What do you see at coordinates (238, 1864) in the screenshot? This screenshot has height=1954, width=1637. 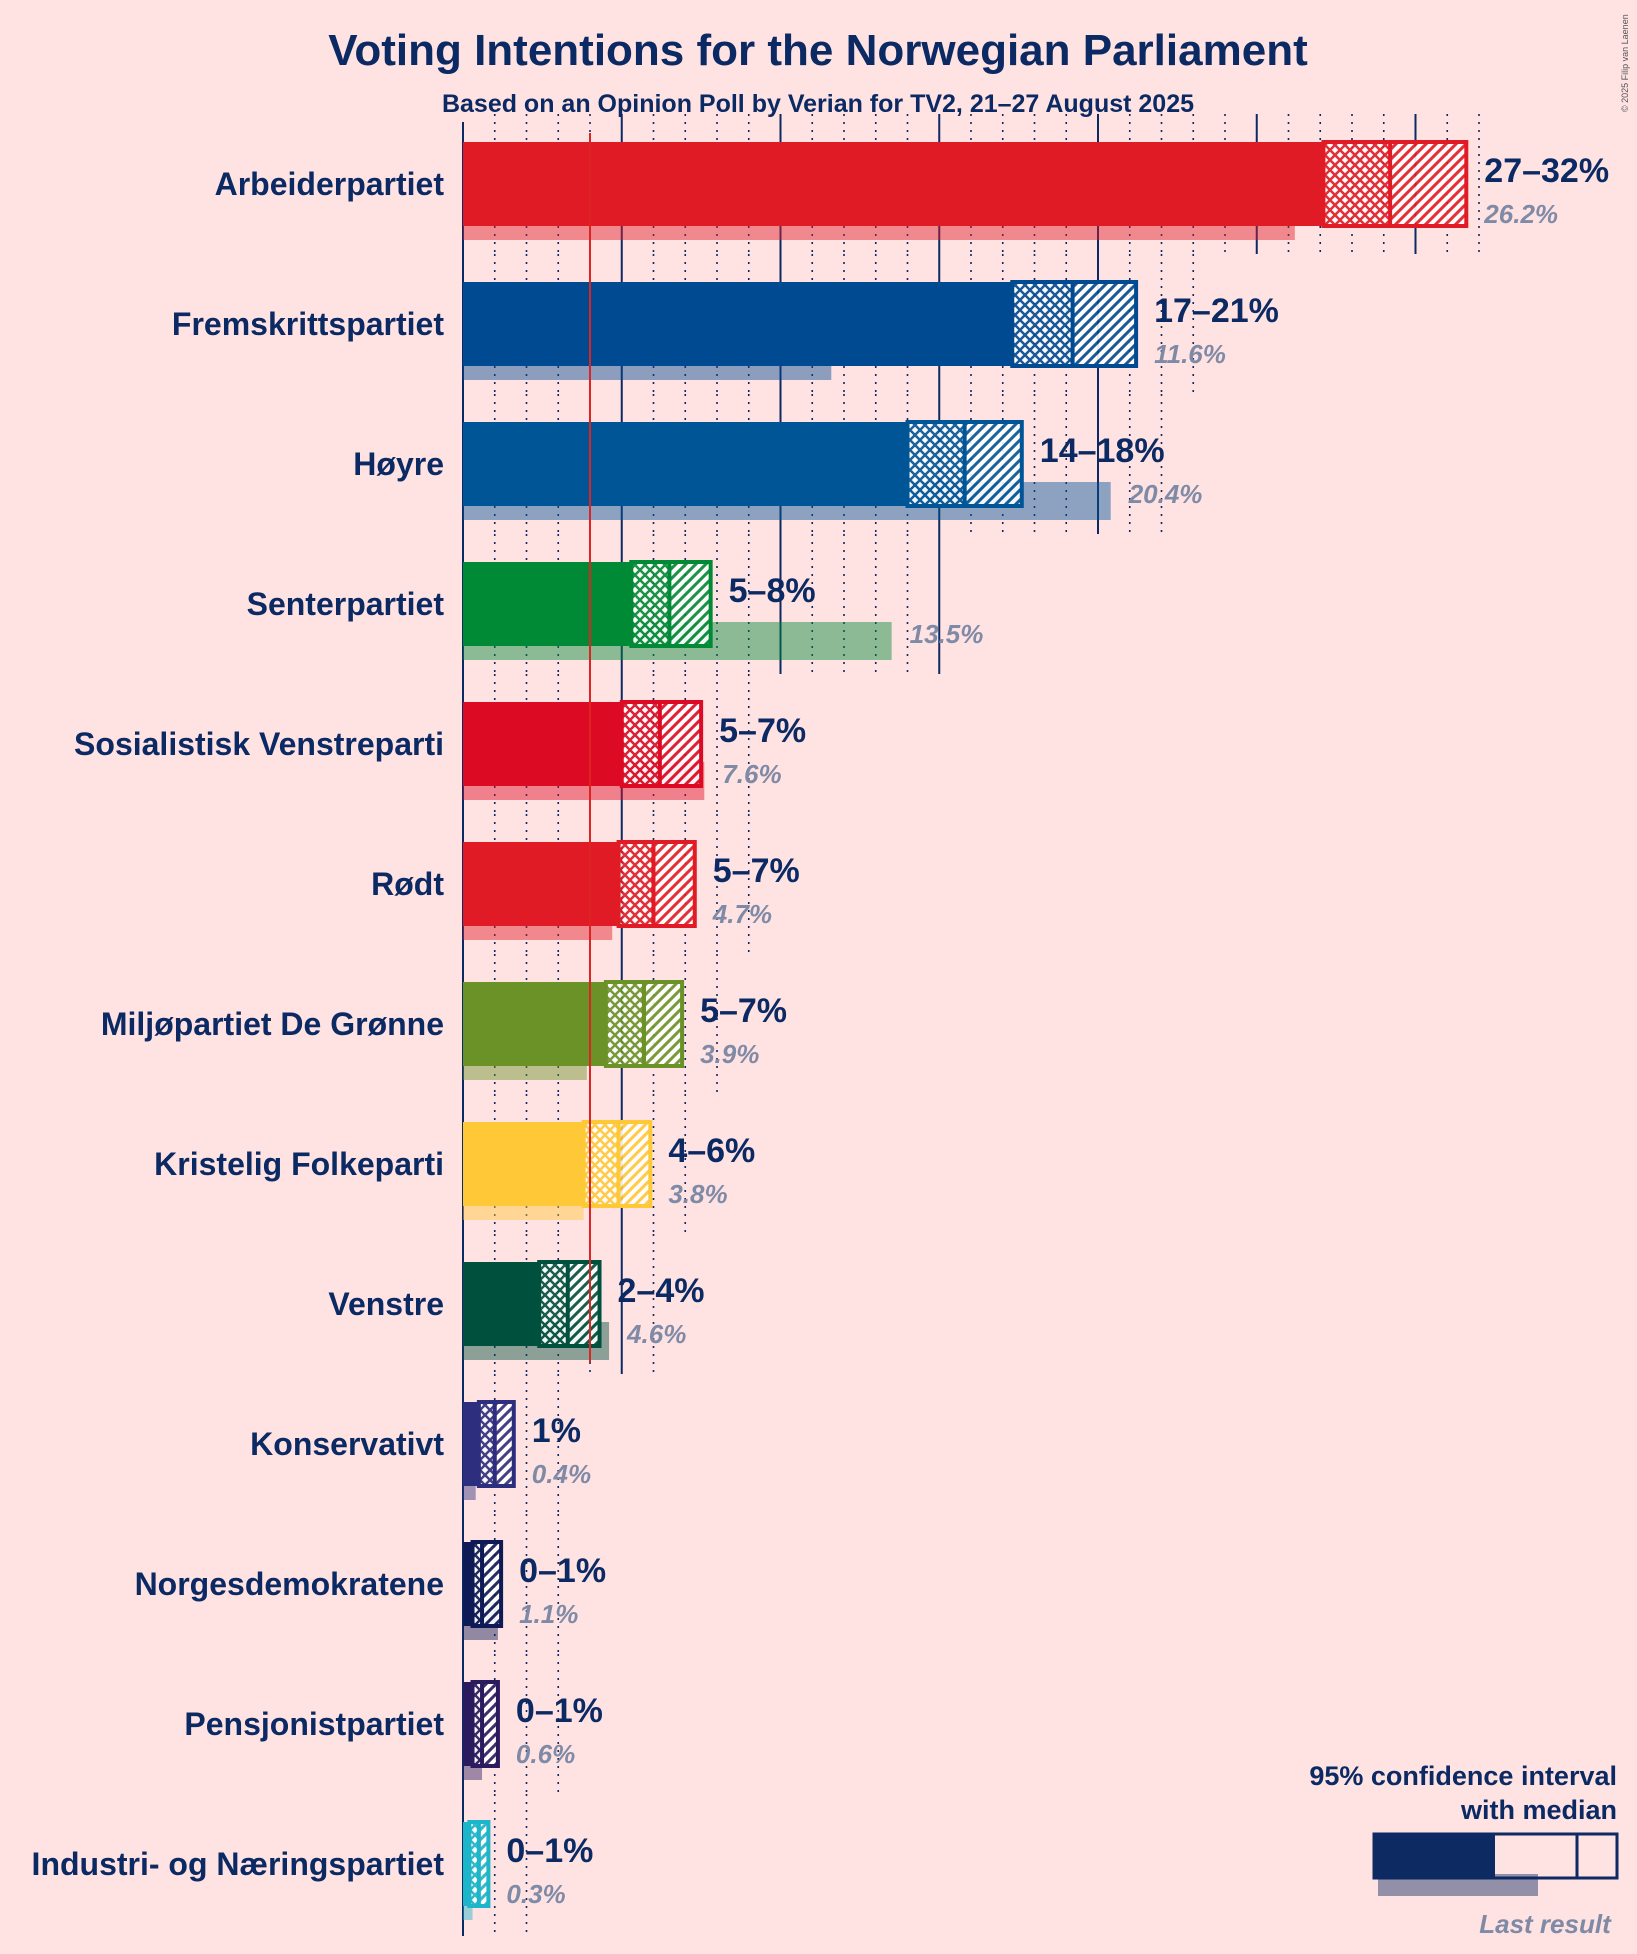 I see `party-label: Industri- og Næringspartiet` at bounding box center [238, 1864].